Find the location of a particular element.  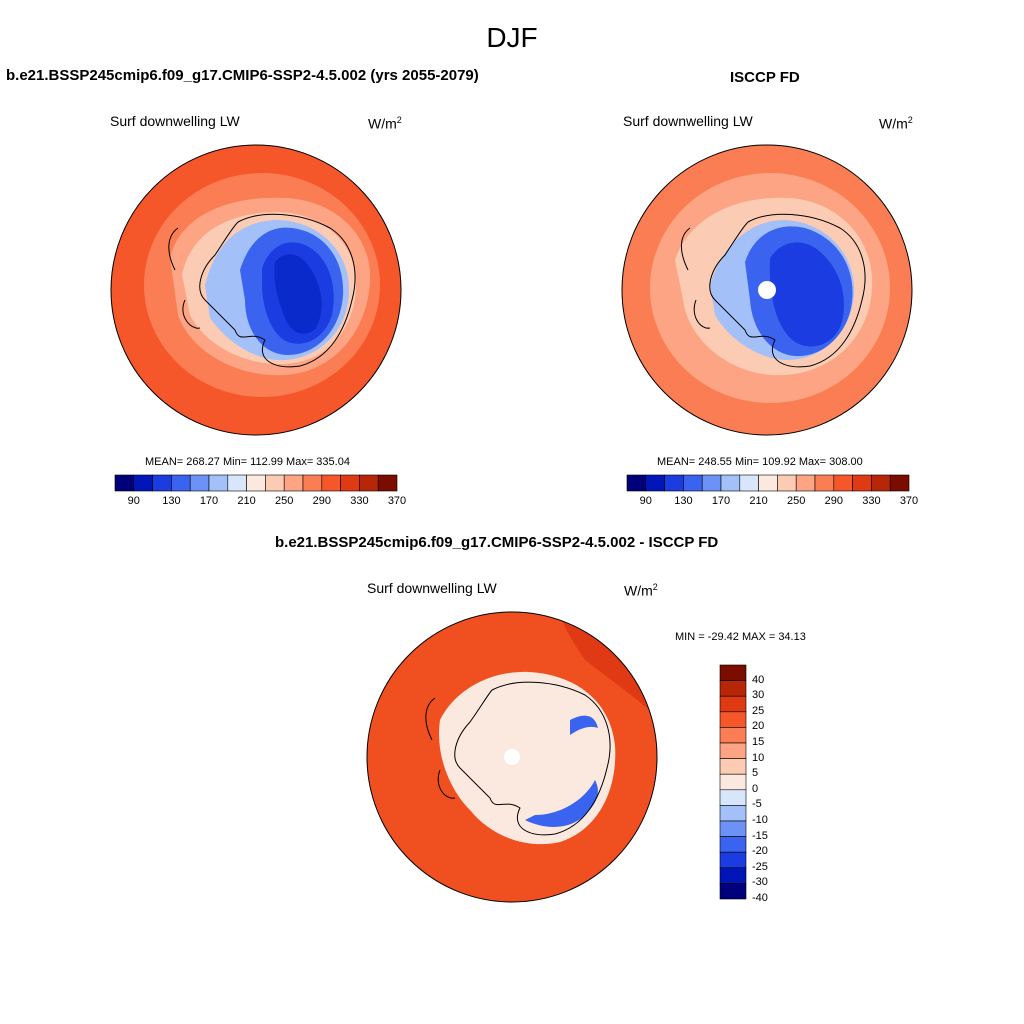

main-title: DJF is located at coordinates (512, 37).